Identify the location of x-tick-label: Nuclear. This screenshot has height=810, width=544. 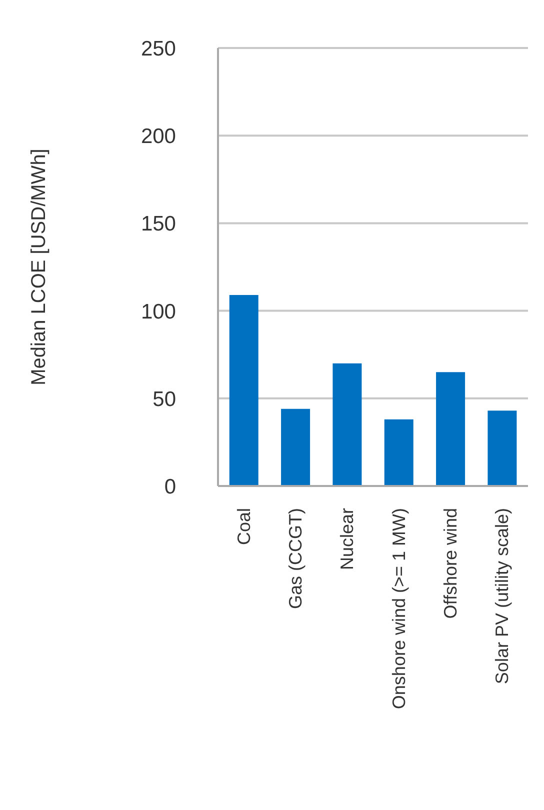
(347, 539).